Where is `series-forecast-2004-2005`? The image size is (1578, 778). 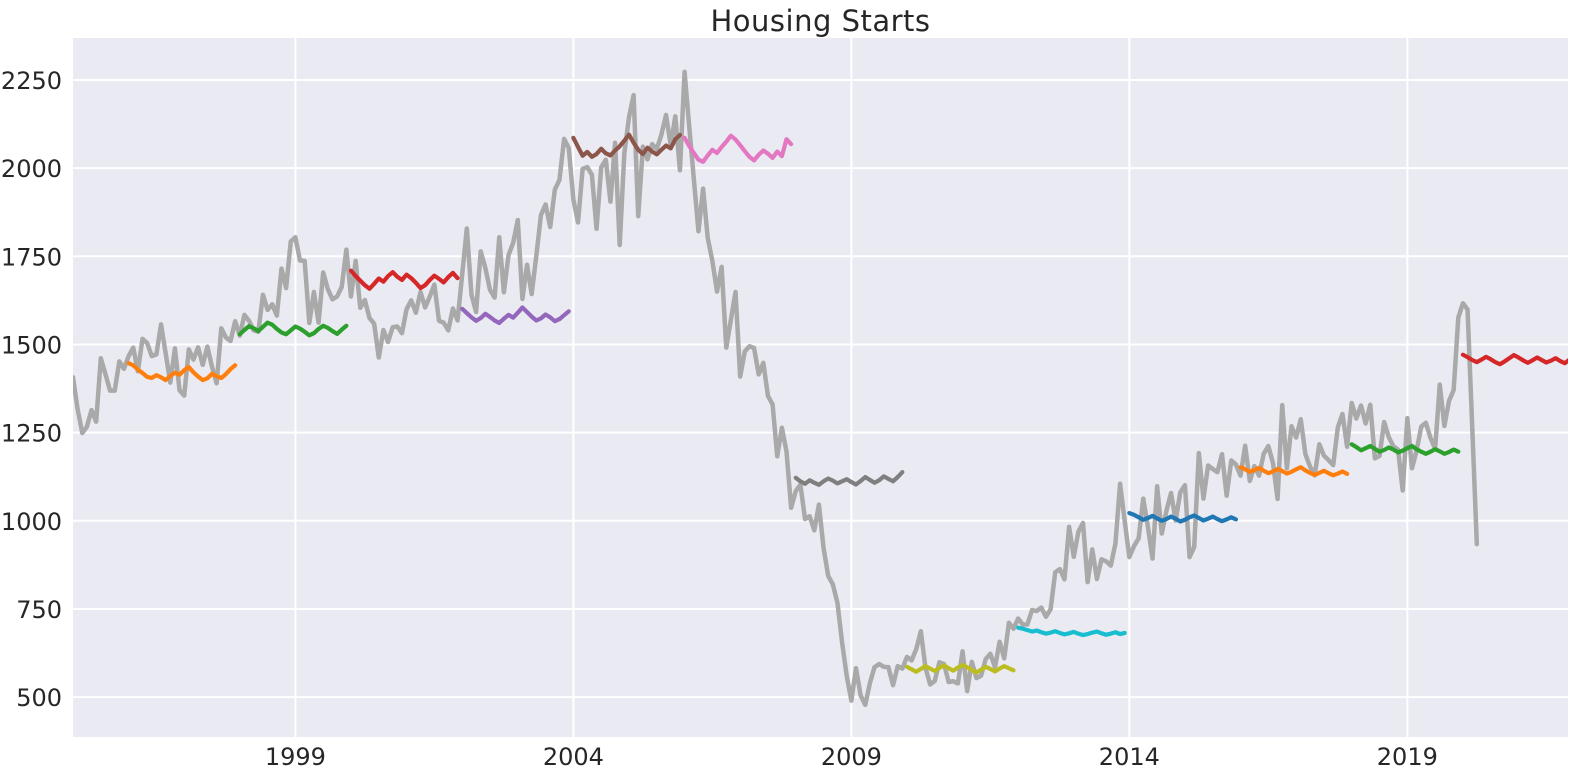 series-forecast-2004-2005 is located at coordinates (627, 145).